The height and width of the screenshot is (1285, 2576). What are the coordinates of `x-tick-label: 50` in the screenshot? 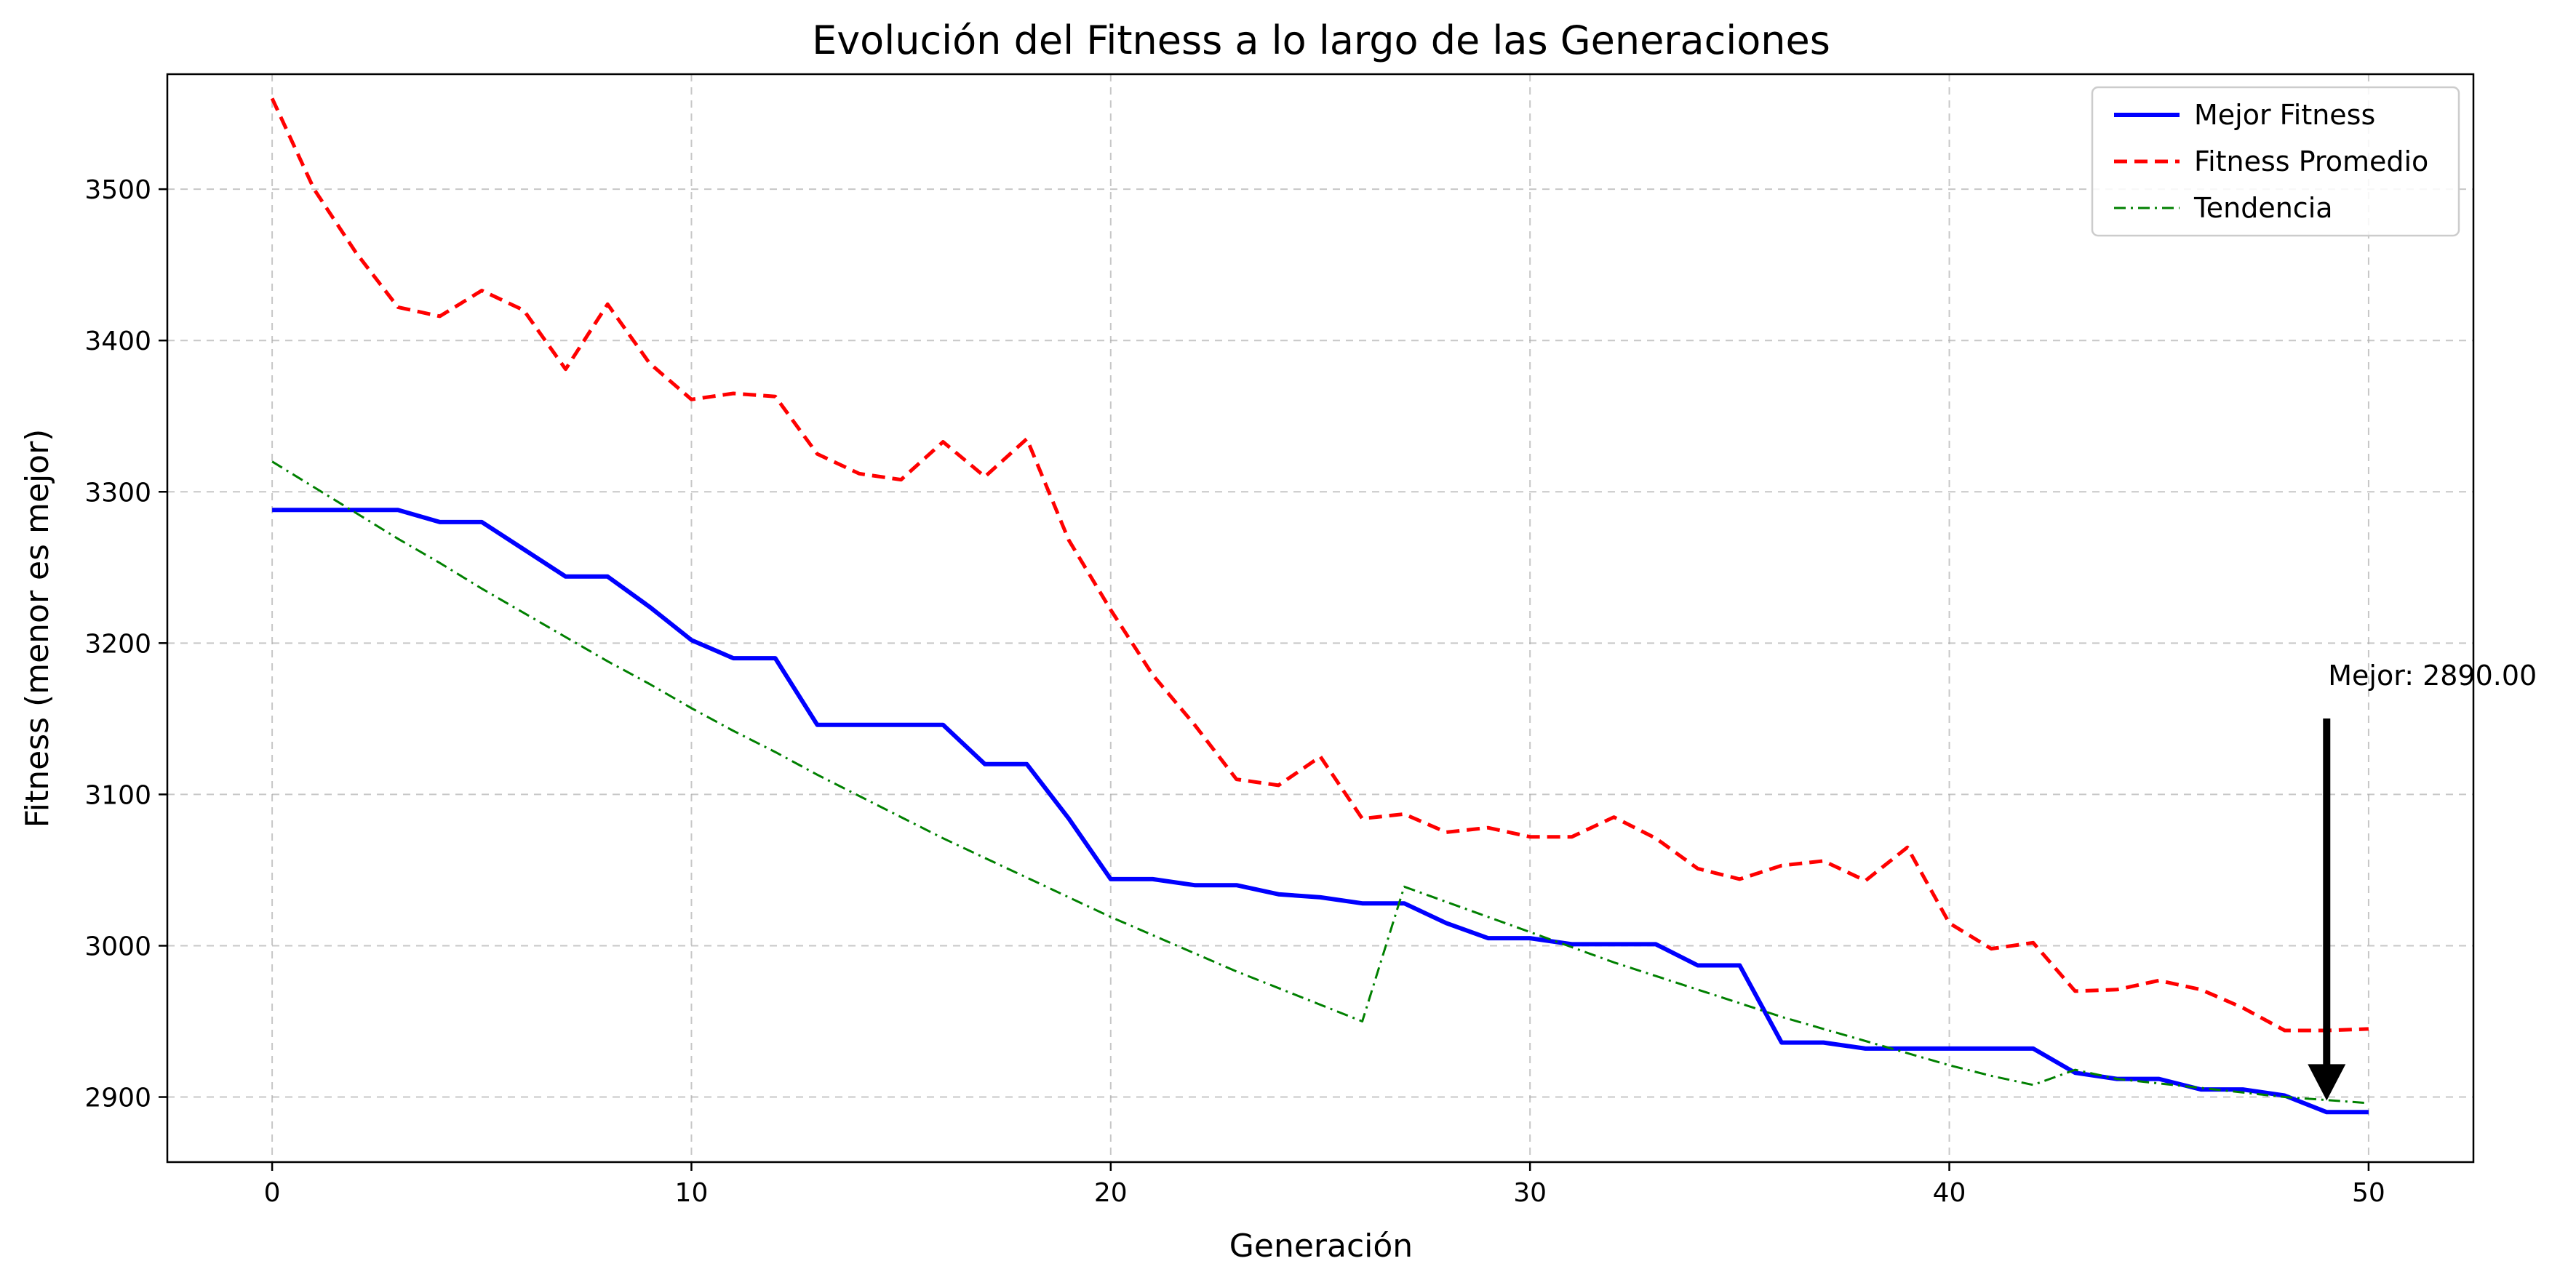 It's located at (2368, 1193).